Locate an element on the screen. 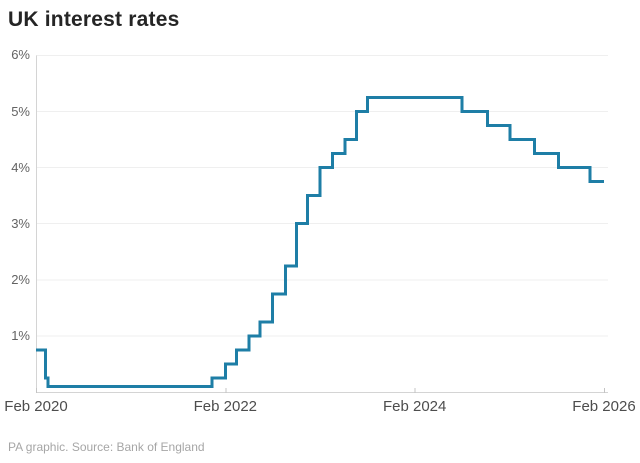 This screenshot has width=640, height=463. y-axis-label: 3% is located at coordinates (20, 223).